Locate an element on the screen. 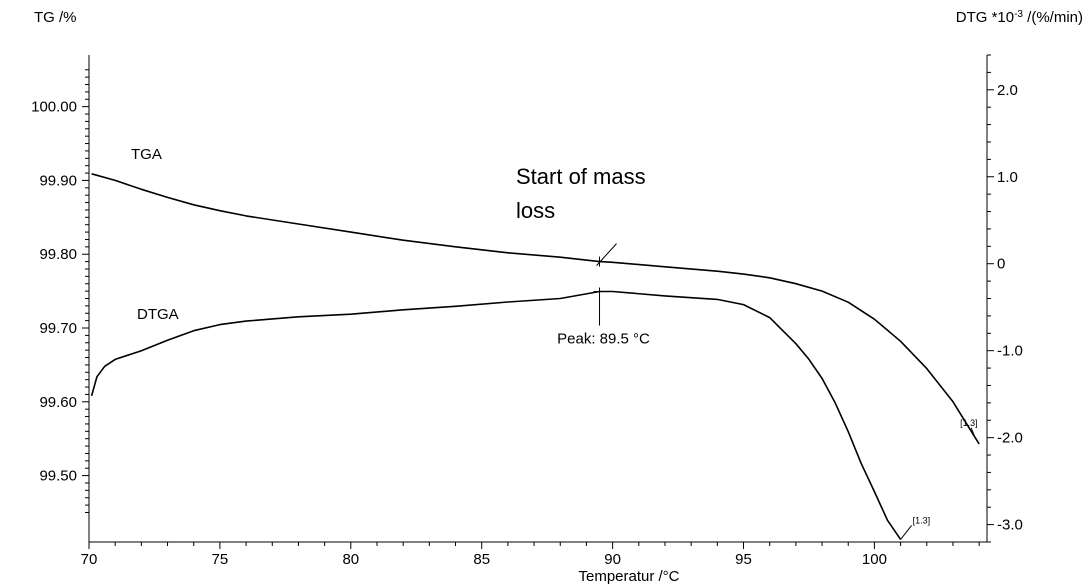 This screenshot has width=1085, height=586. x-tick-label: 95 is located at coordinates (743, 559).